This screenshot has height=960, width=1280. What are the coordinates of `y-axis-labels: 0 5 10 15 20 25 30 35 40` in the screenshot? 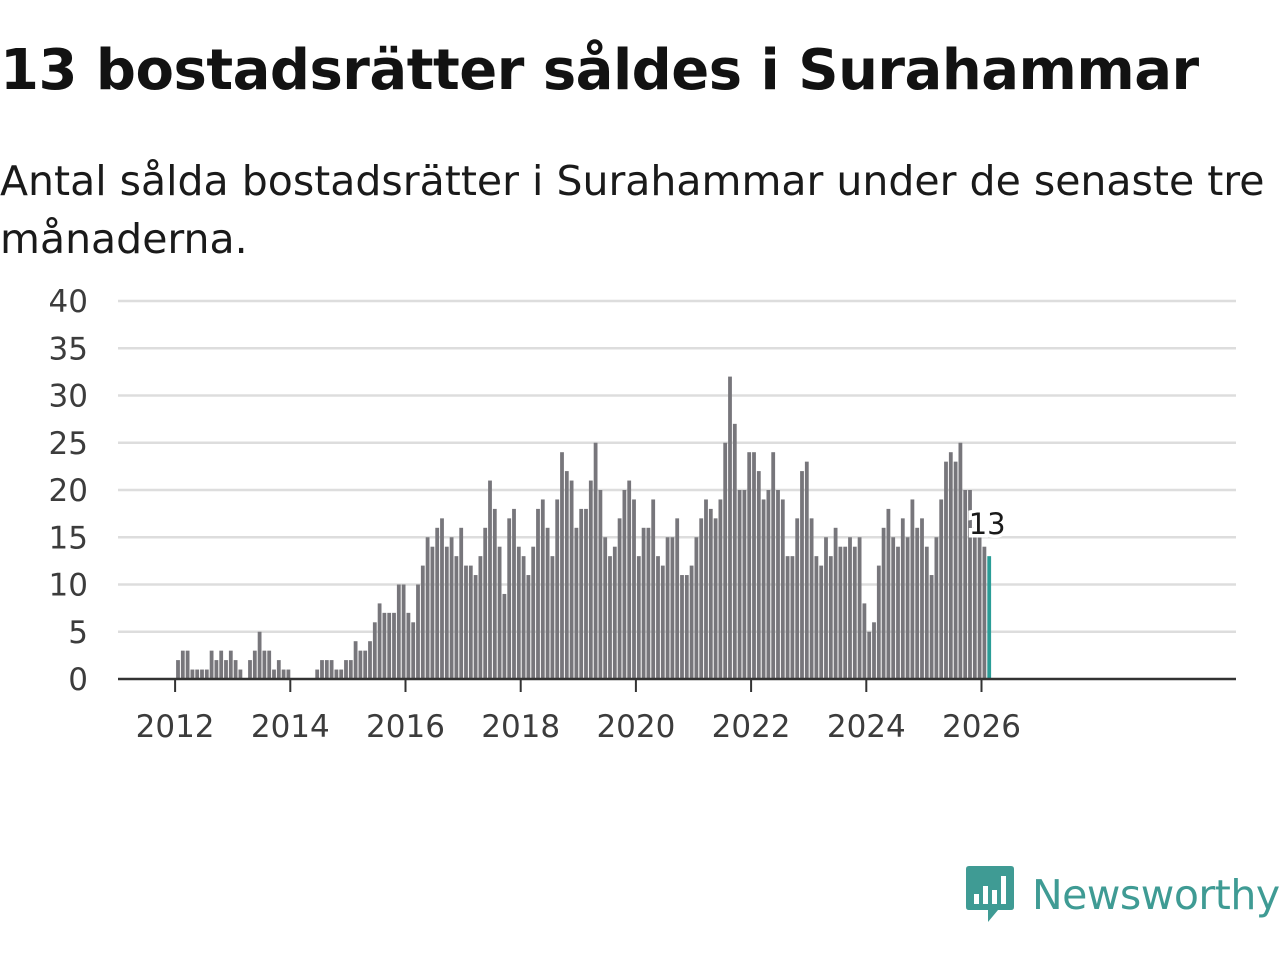 It's located at (68, 491).